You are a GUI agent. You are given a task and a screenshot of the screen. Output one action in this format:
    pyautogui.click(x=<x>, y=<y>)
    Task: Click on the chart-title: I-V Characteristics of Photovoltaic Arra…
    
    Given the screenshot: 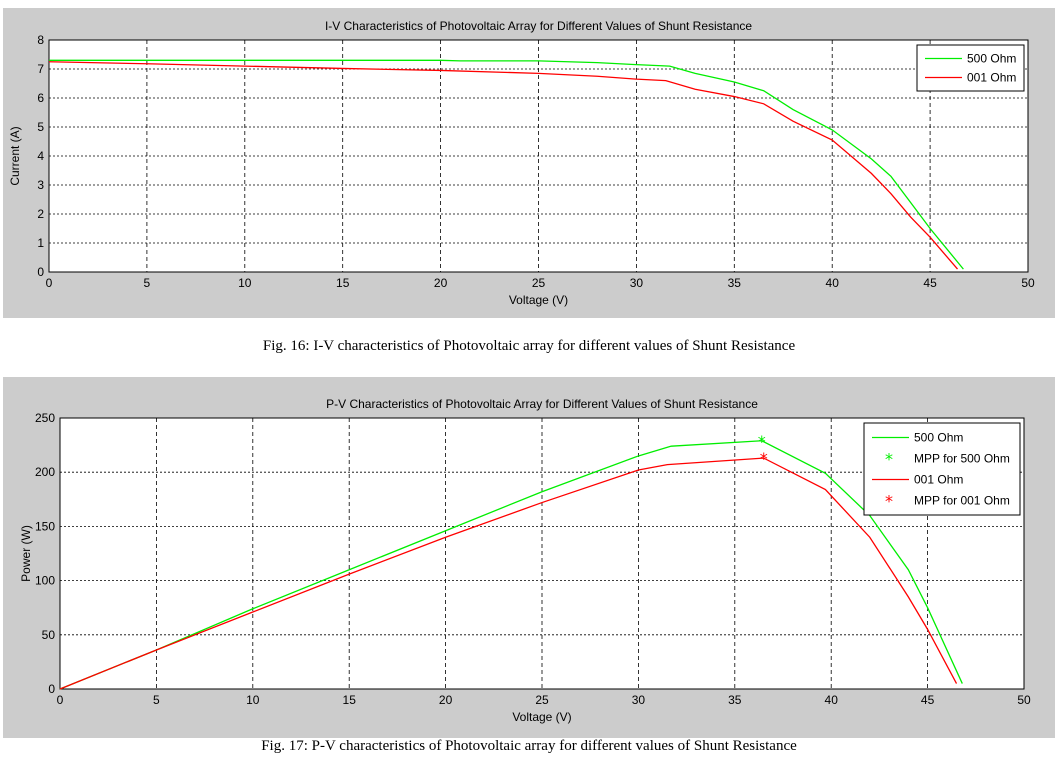 What is the action you would take?
    pyautogui.click(x=538, y=26)
    